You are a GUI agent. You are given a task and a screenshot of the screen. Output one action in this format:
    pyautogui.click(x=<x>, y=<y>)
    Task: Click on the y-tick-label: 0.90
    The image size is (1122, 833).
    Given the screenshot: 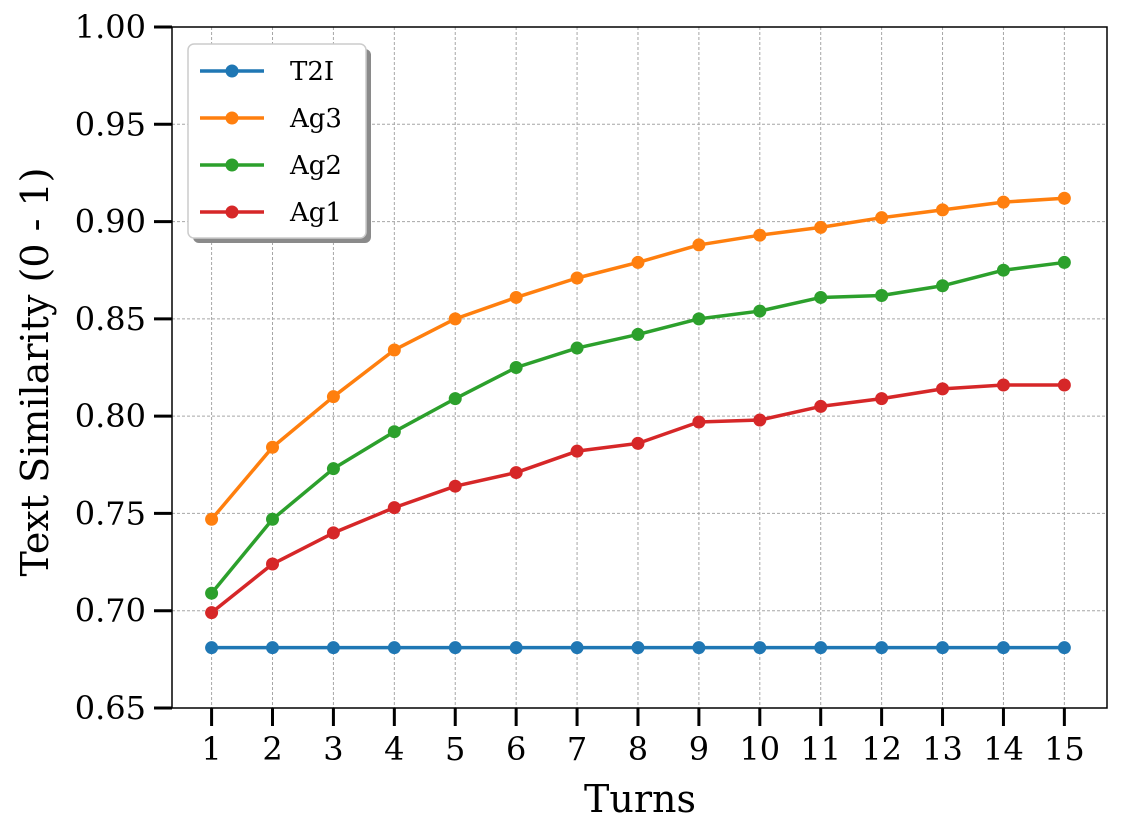 What is the action you would take?
    pyautogui.click(x=110, y=222)
    